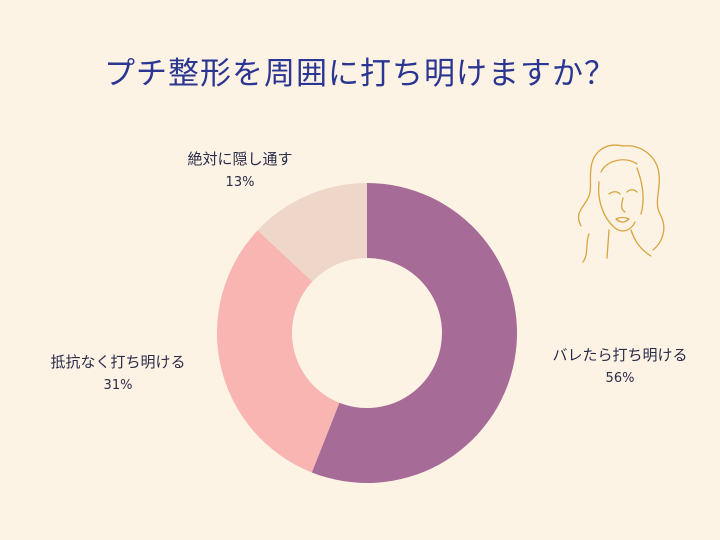 The height and width of the screenshot is (540, 720). I want to click on slice-reveal-freely, so click(278, 351).